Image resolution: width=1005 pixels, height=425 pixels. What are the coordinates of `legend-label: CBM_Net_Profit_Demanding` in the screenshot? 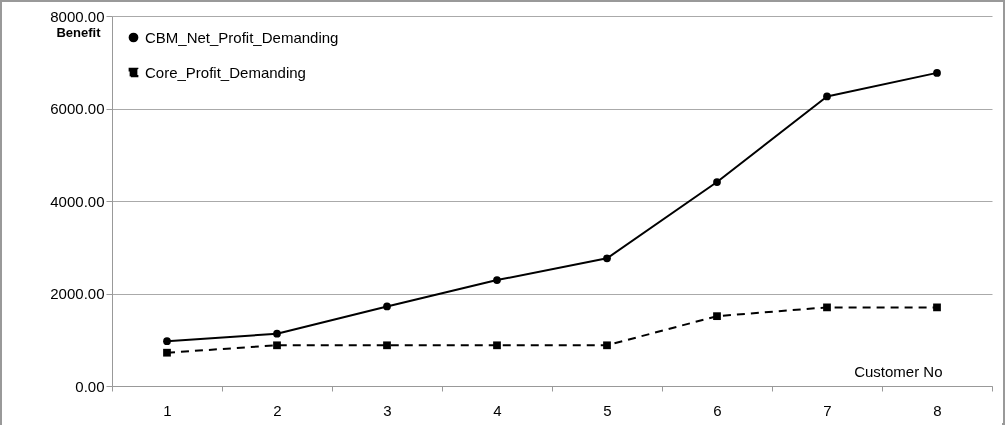 It's located at (242, 37).